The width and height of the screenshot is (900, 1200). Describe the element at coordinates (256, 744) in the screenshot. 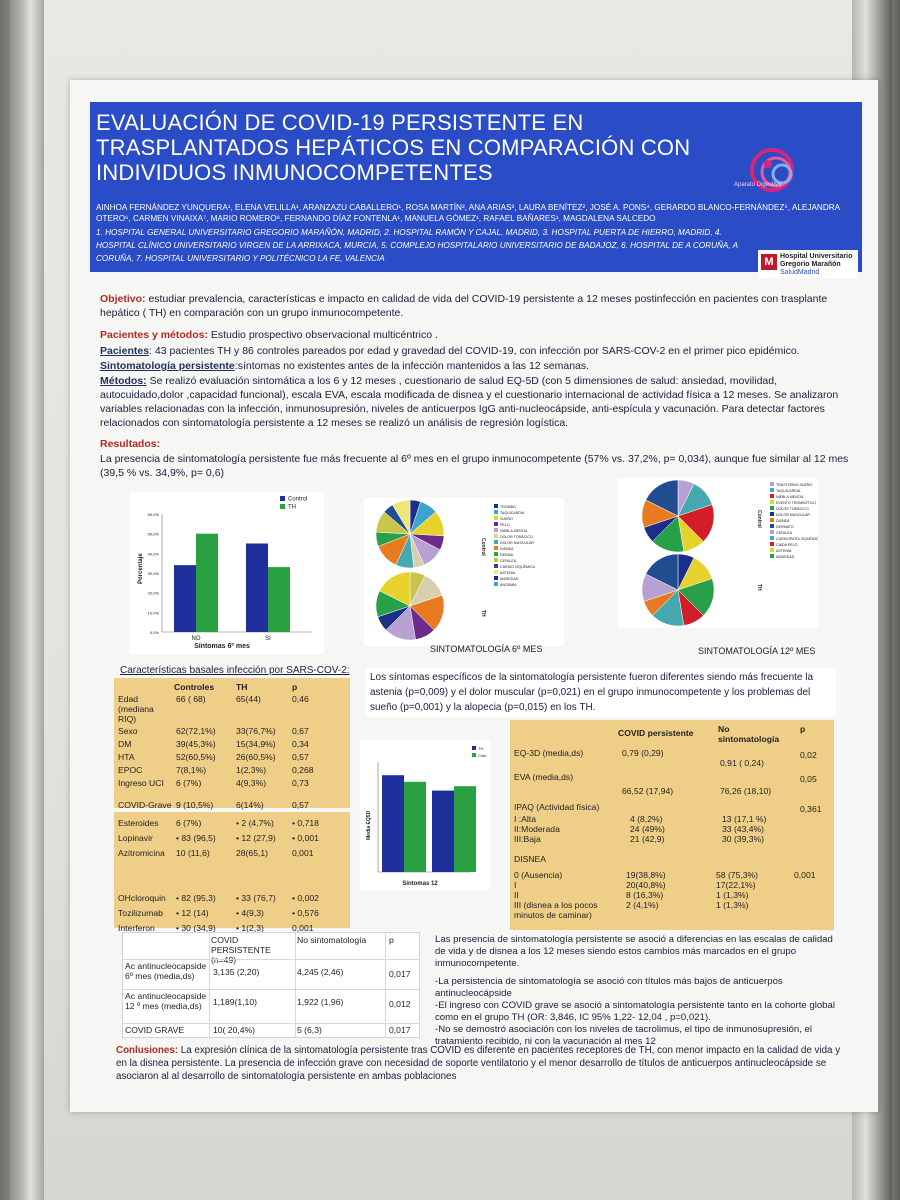

I see `table-cell: 15(34,9%)` at that location.